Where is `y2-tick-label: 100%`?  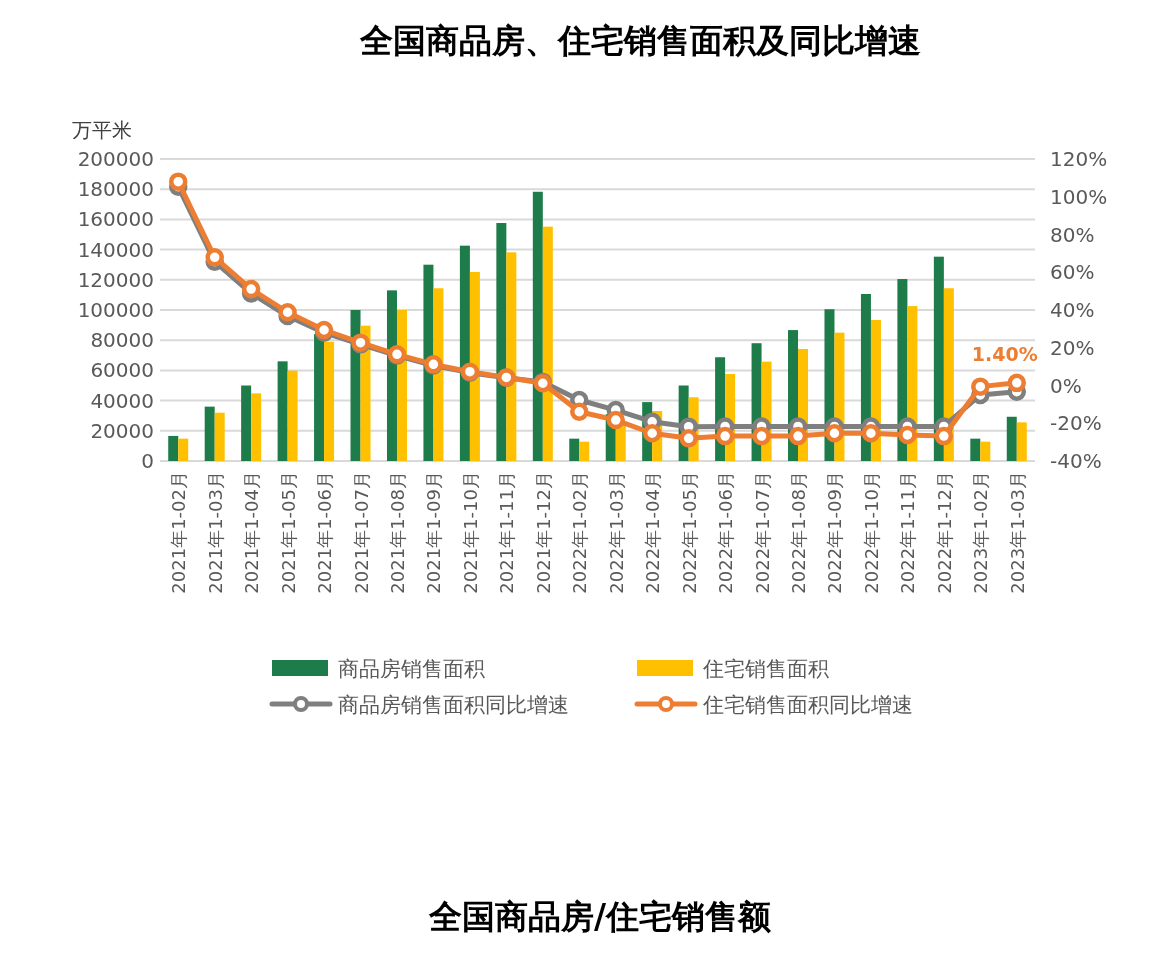 y2-tick-label: 100% is located at coordinates (1079, 196).